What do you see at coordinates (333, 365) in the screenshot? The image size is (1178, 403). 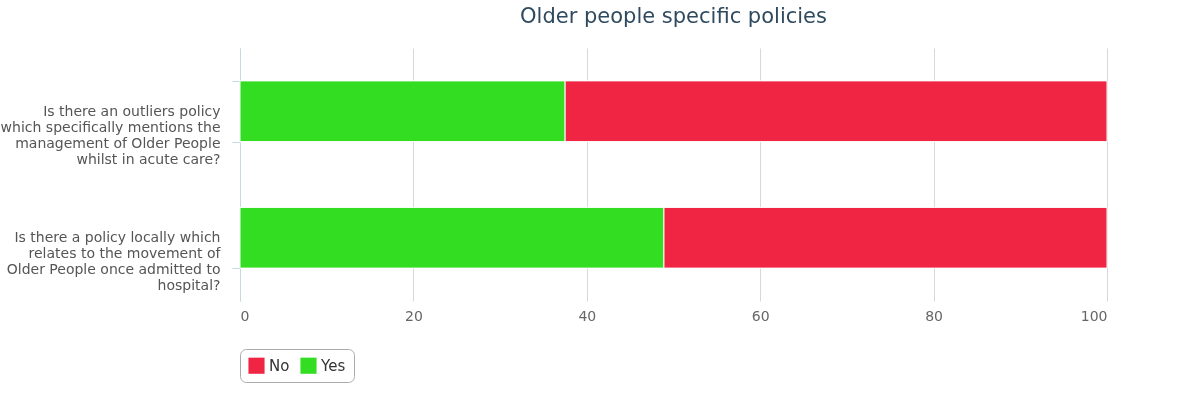 I see `legend-label: Yes` at bounding box center [333, 365].